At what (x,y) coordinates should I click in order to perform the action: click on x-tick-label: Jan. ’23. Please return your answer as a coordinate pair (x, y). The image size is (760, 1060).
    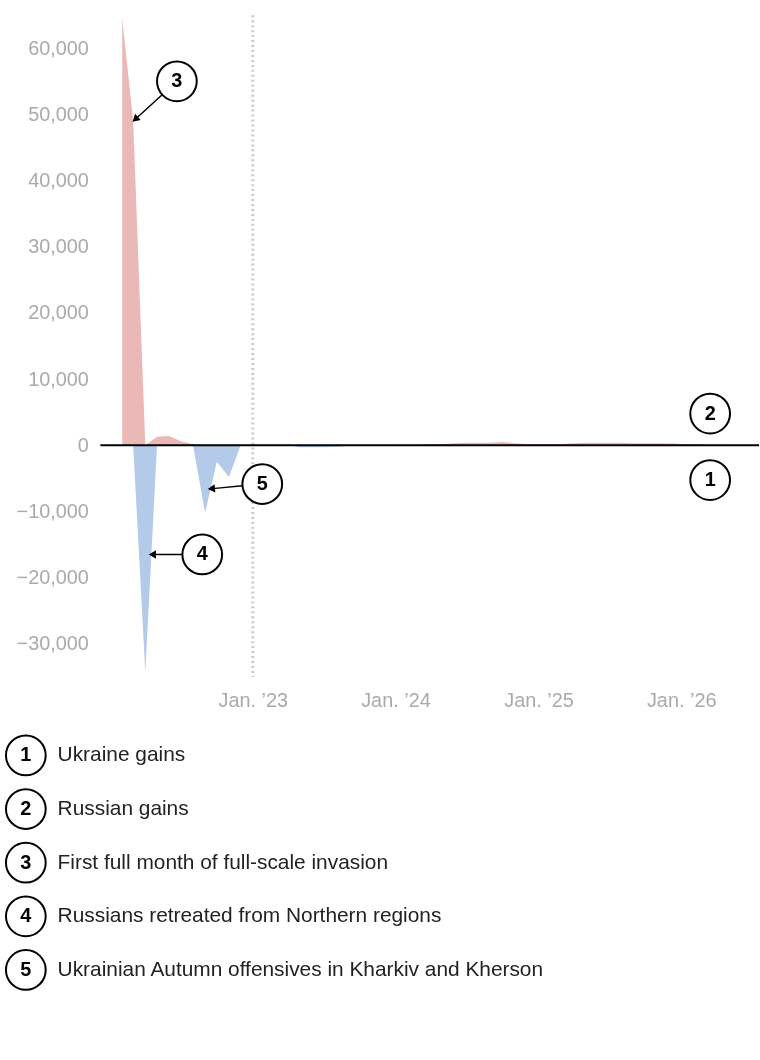
    Looking at the image, I should click on (253, 700).